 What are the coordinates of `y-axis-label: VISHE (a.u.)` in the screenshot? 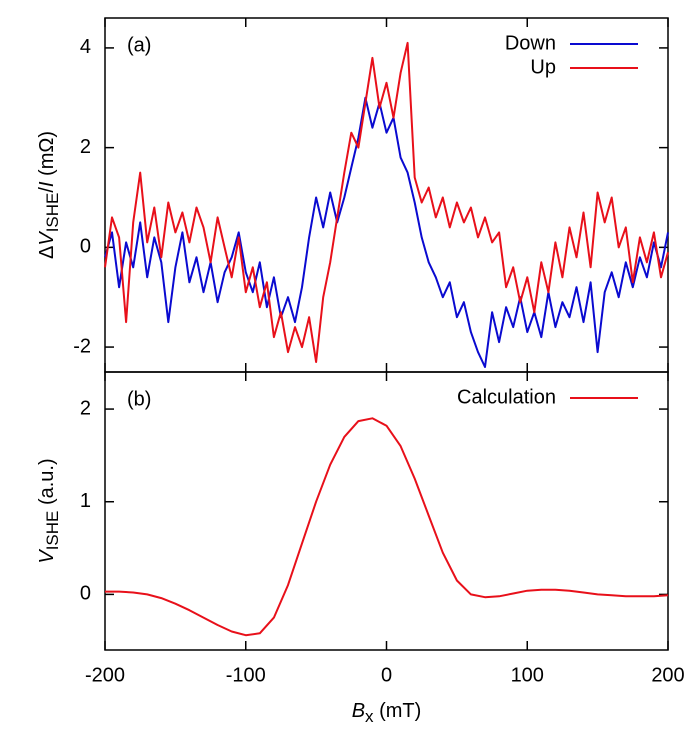 It's located at (49, 510).